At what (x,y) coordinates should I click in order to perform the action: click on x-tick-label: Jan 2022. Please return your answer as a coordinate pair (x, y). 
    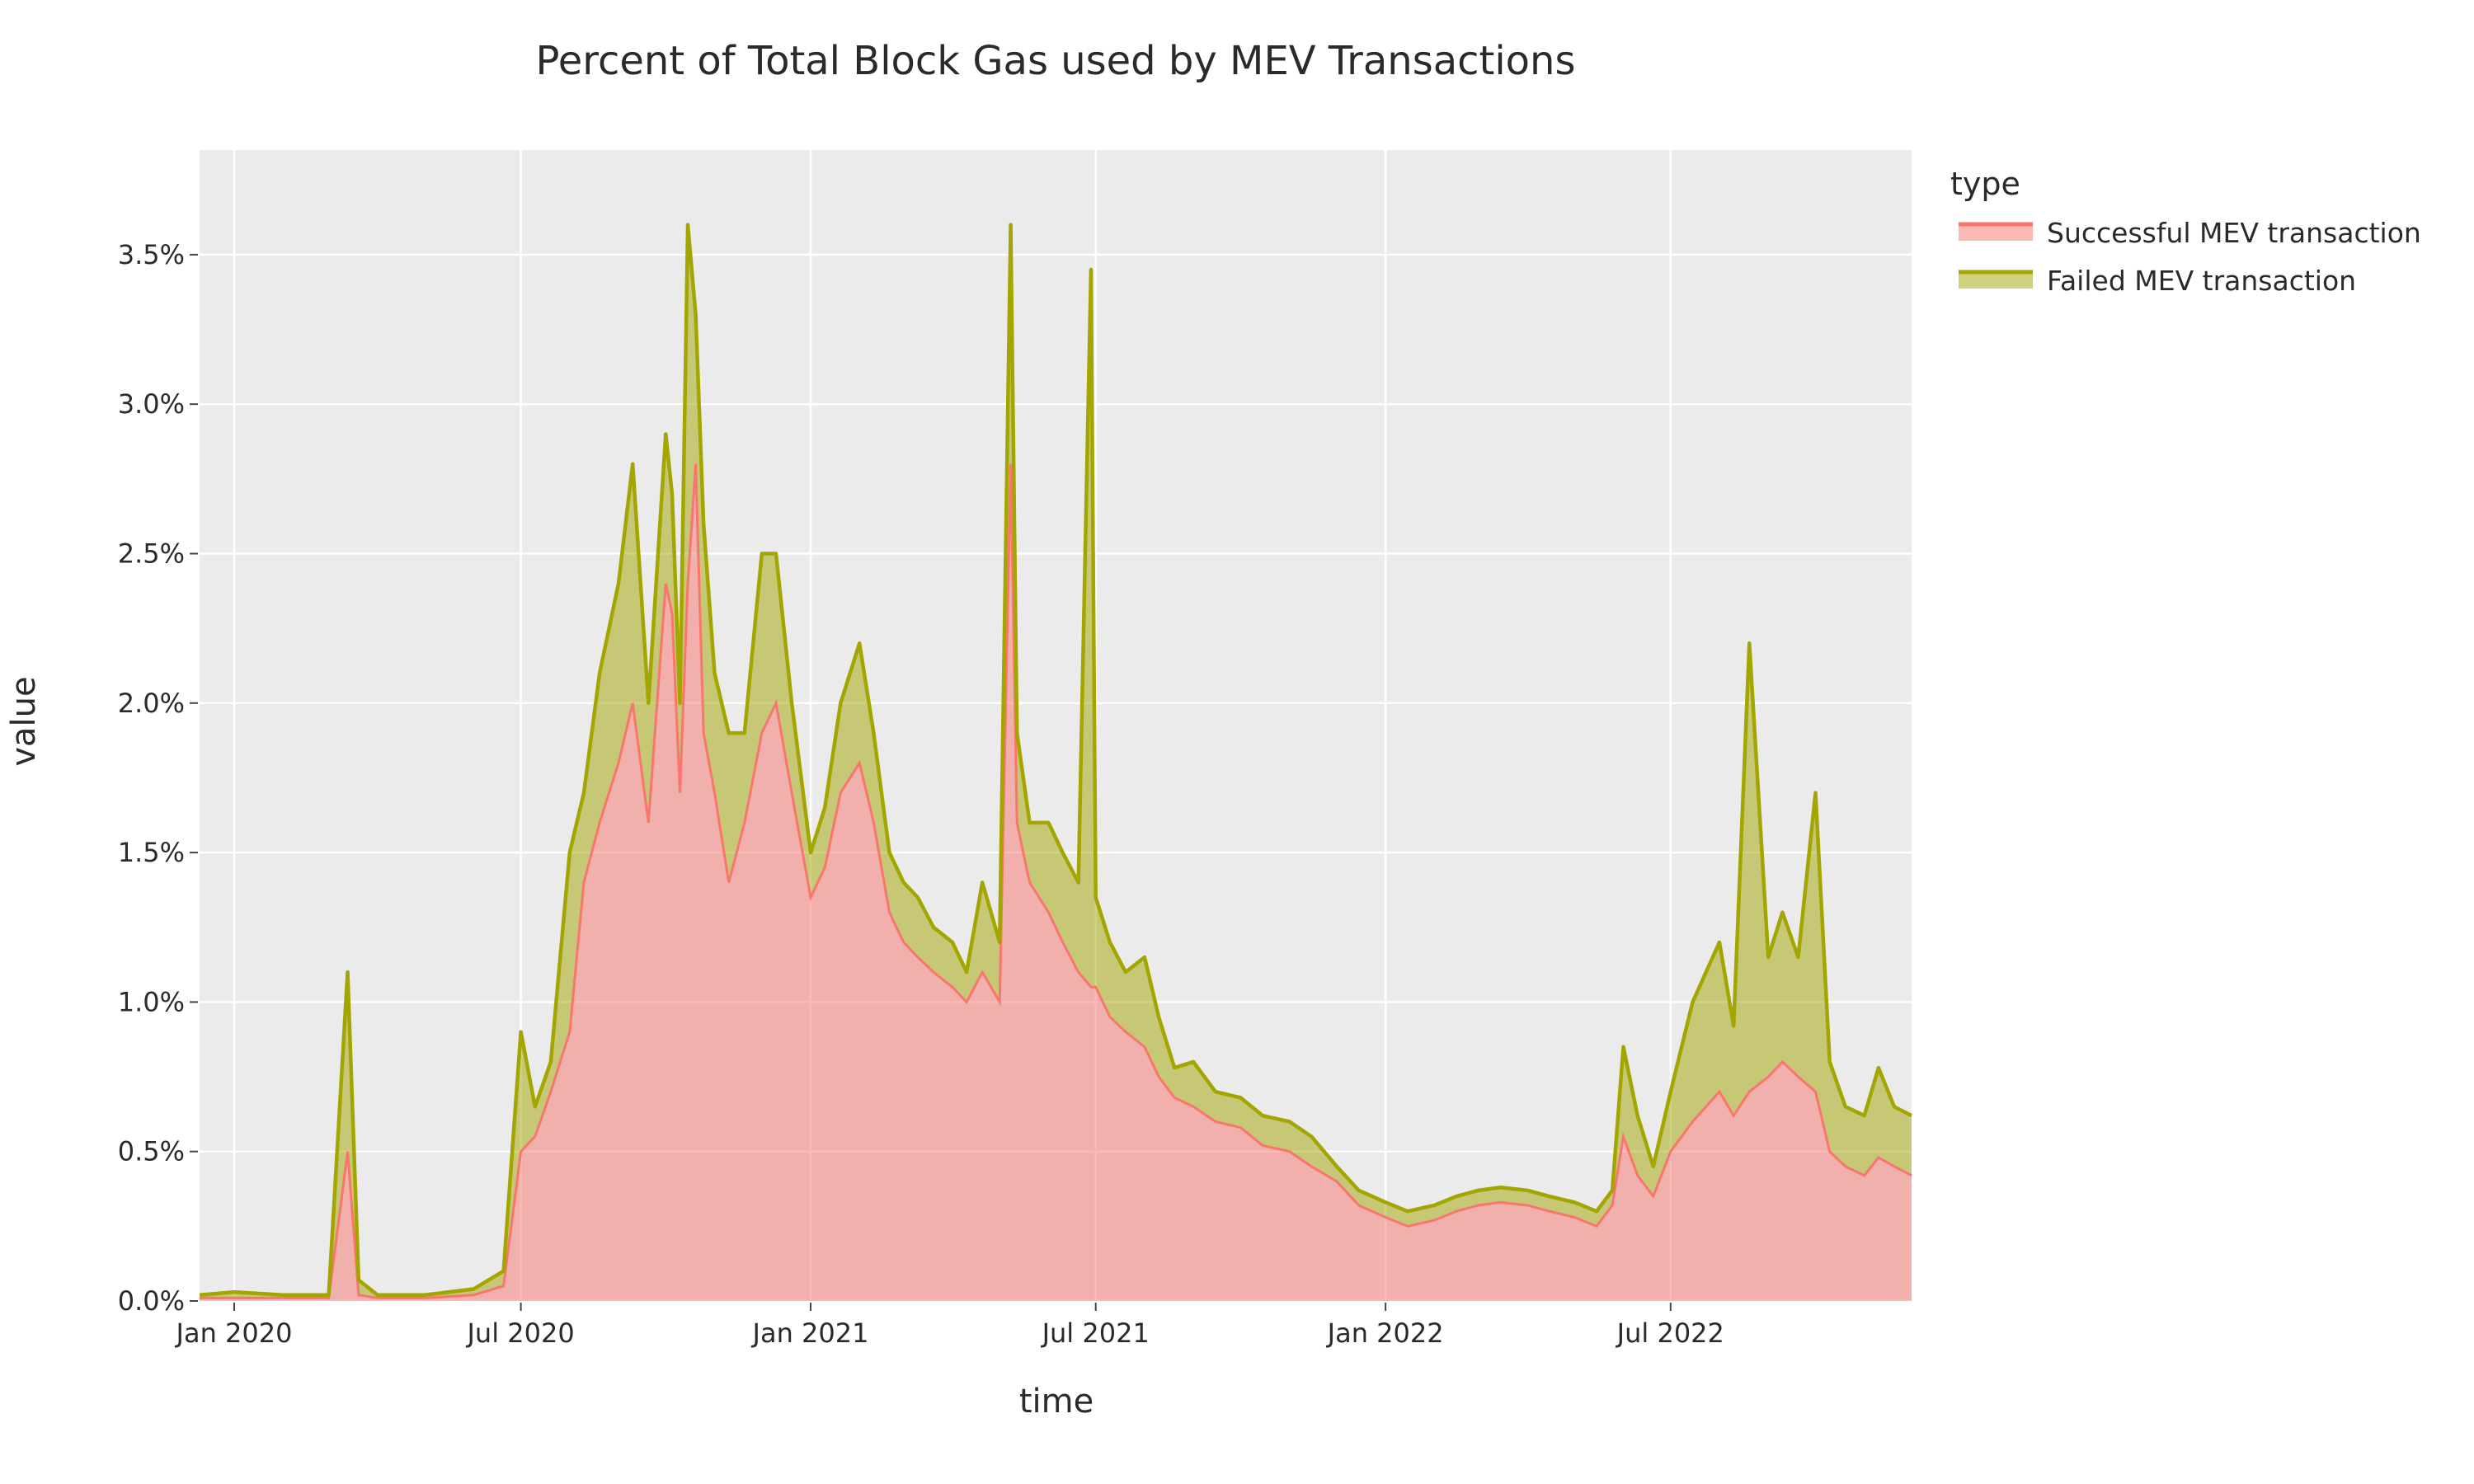
    Looking at the image, I should click on (1385, 1333).